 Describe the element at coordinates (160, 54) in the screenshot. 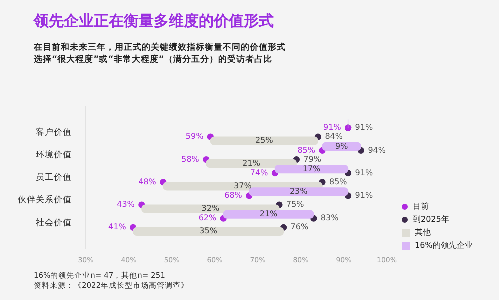

I see `chart-subtitle: 在目前和未来三年，用正式的关键绩效指标衡量不同的价值形式选择“很大程度”或“非常大程度”（满分五分）的受访者占比` at that location.